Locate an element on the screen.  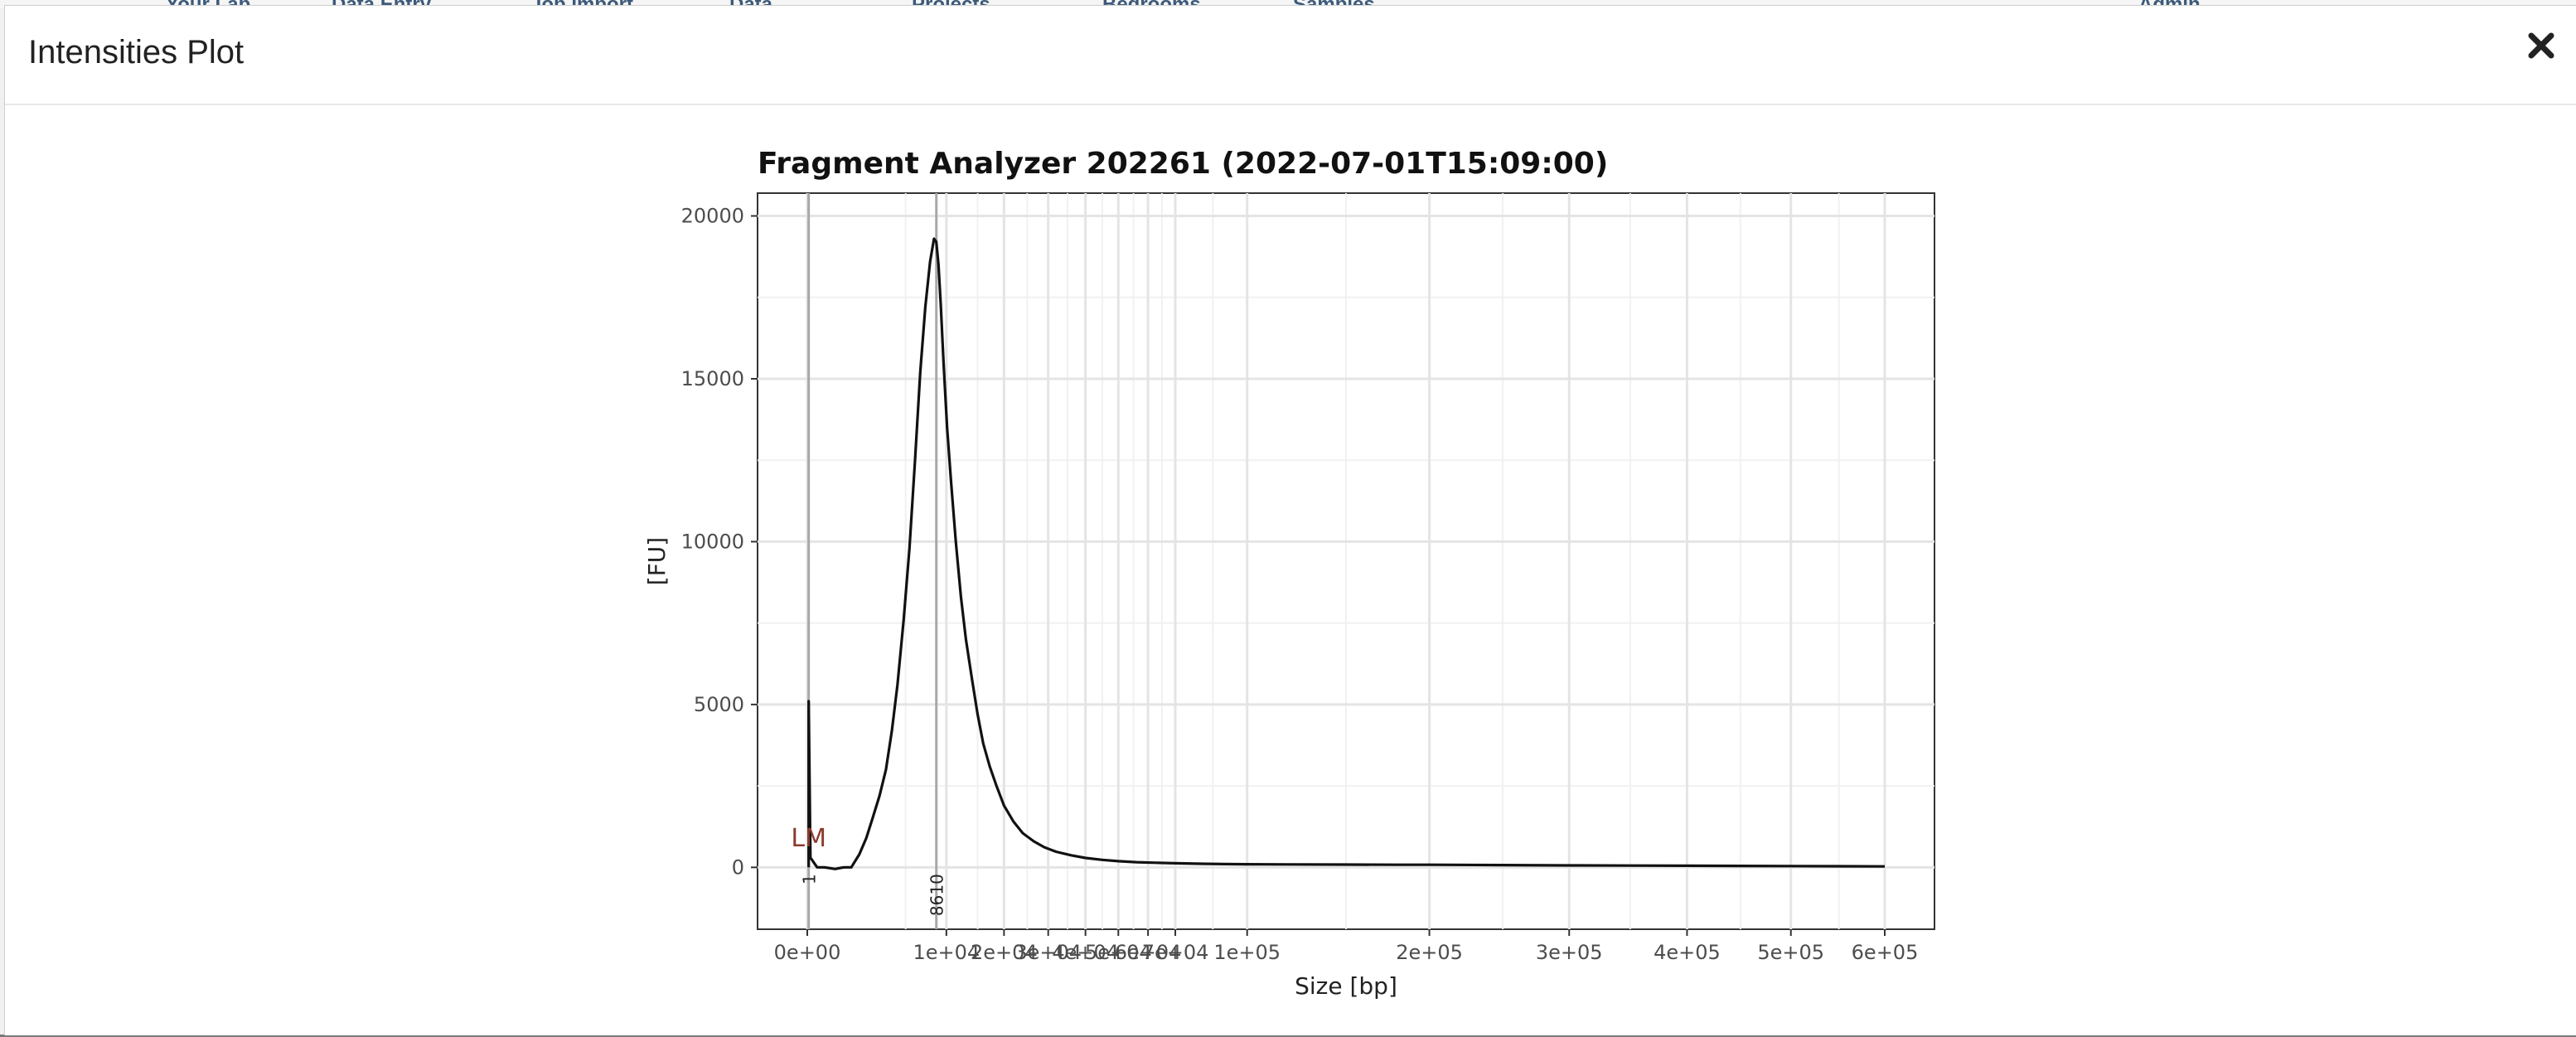
annotation-label: 8610 is located at coordinates (937, 895).